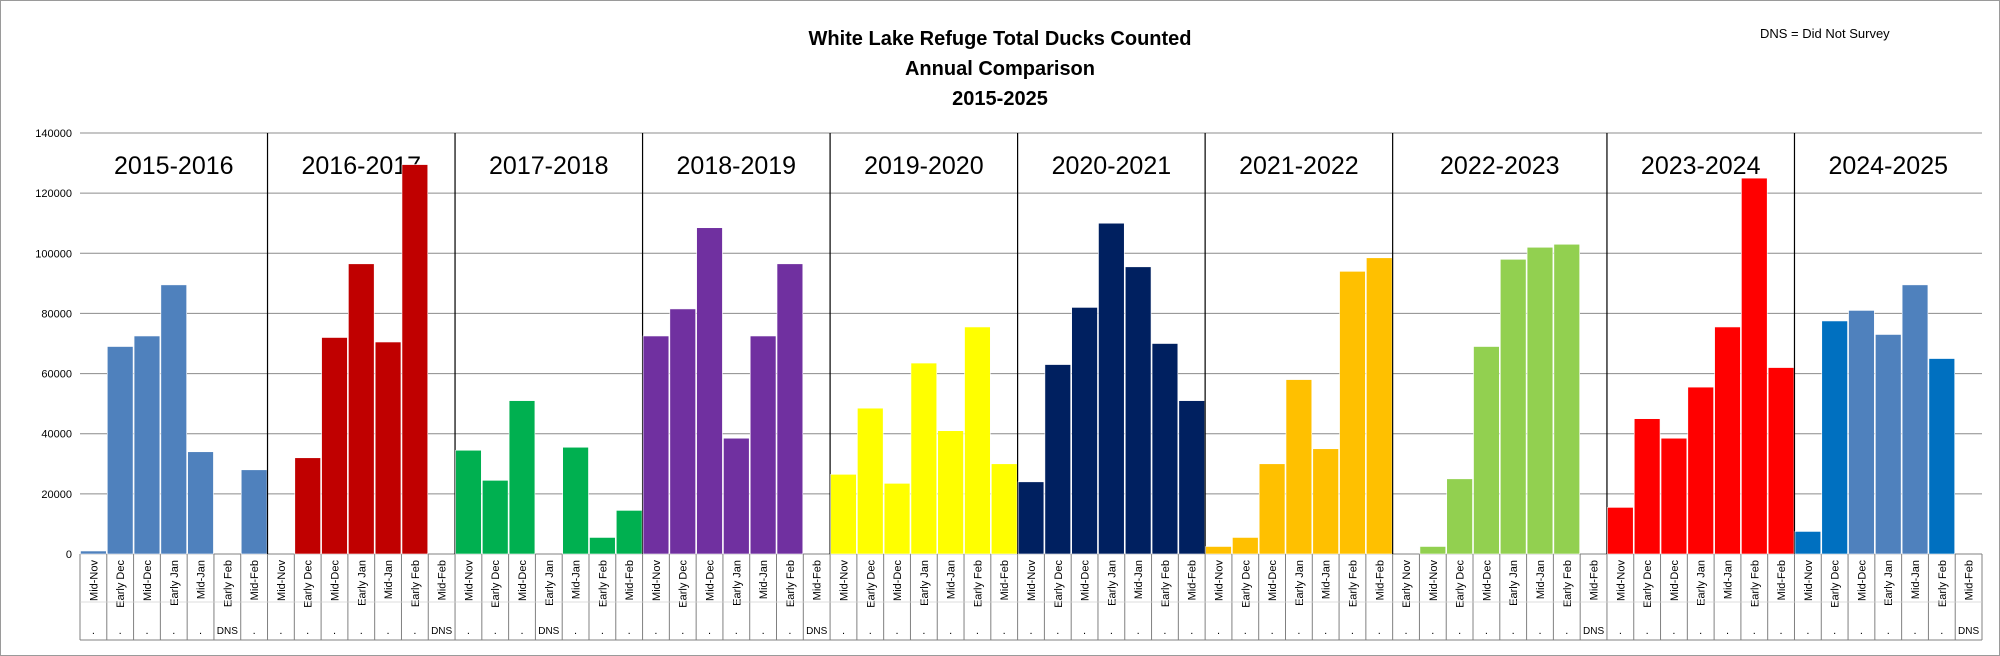 This screenshot has width=2000, height=656. I want to click on chart-title-line-2: Annual Comparison, so click(999, 69).